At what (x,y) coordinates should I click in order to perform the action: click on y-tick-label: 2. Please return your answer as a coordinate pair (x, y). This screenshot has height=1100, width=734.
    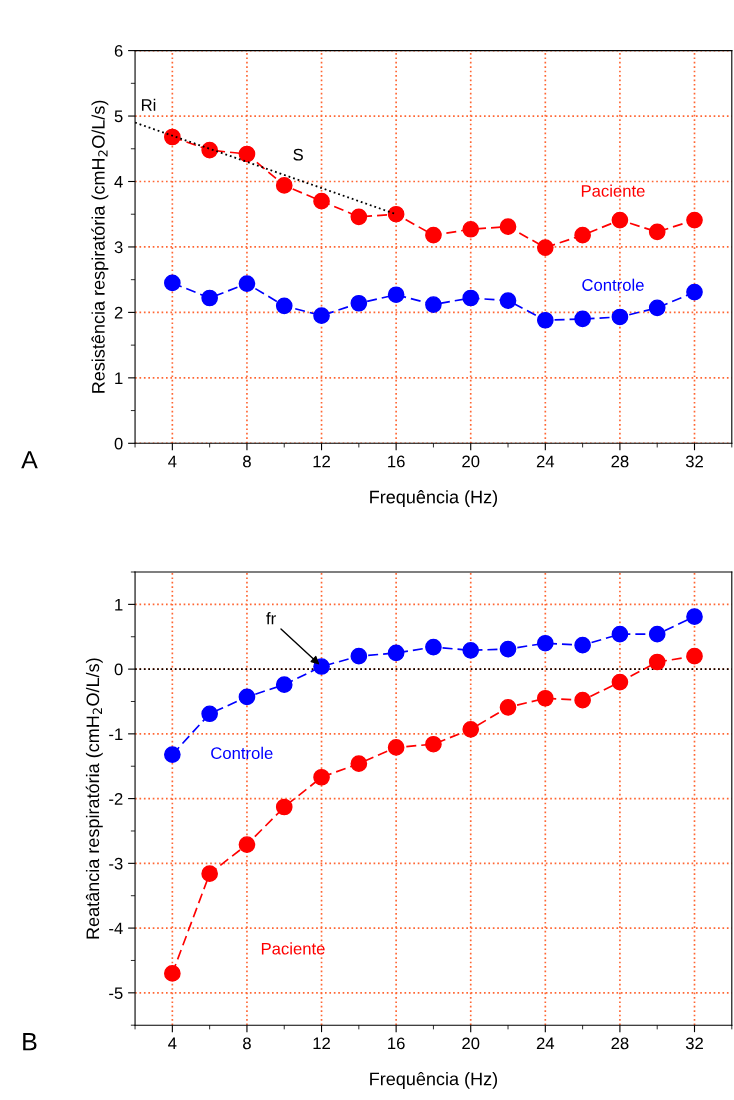
    Looking at the image, I should click on (118, 312).